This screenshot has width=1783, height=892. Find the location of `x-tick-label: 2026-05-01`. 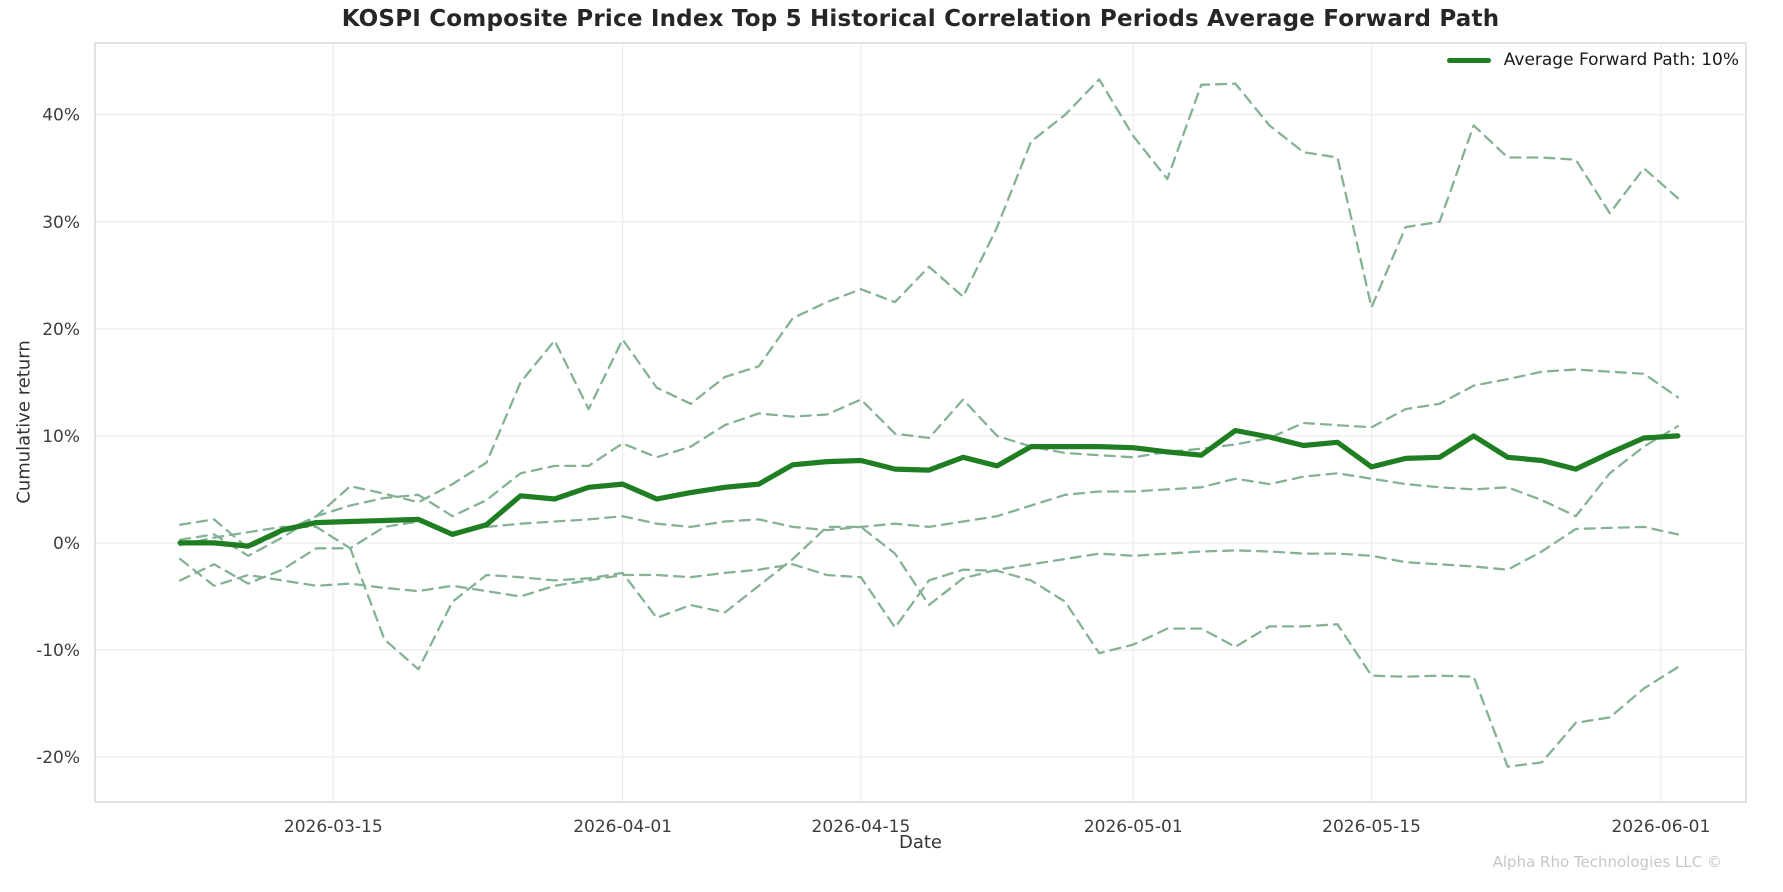

x-tick-label: 2026-05-01 is located at coordinates (1133, 827).